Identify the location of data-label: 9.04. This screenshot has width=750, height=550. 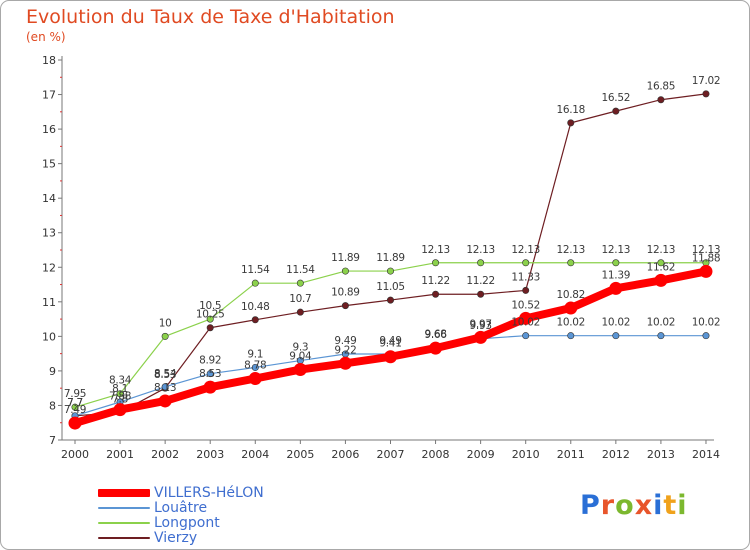
(300, 357).